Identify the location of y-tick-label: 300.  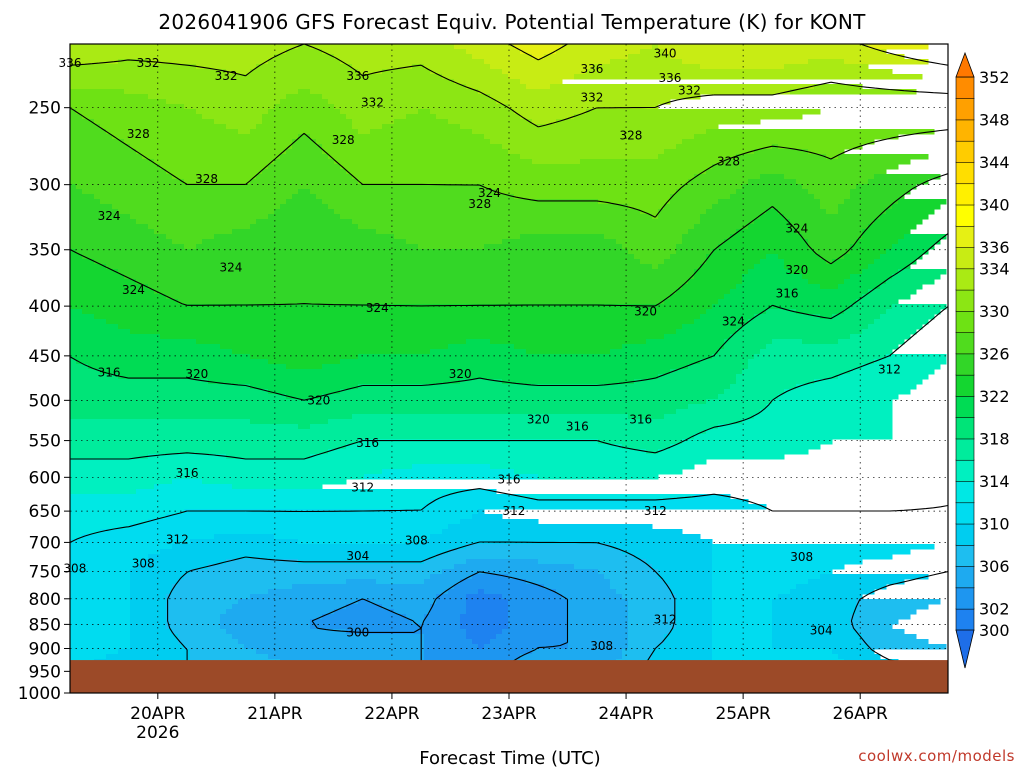
(45, 186).